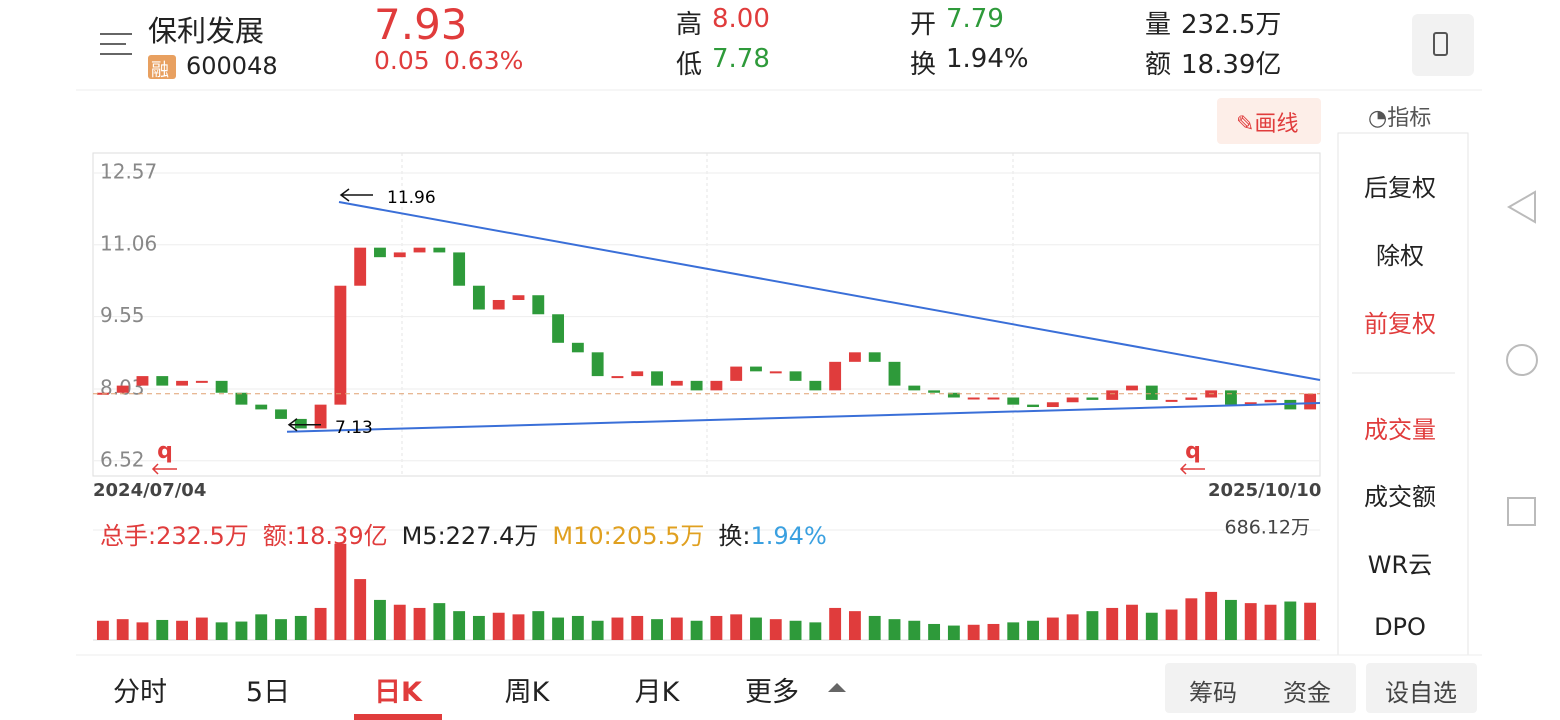 The height and width of the screenshot is (720, 1560). I want to click on indicator-text: 指标, so click(1409, 118).